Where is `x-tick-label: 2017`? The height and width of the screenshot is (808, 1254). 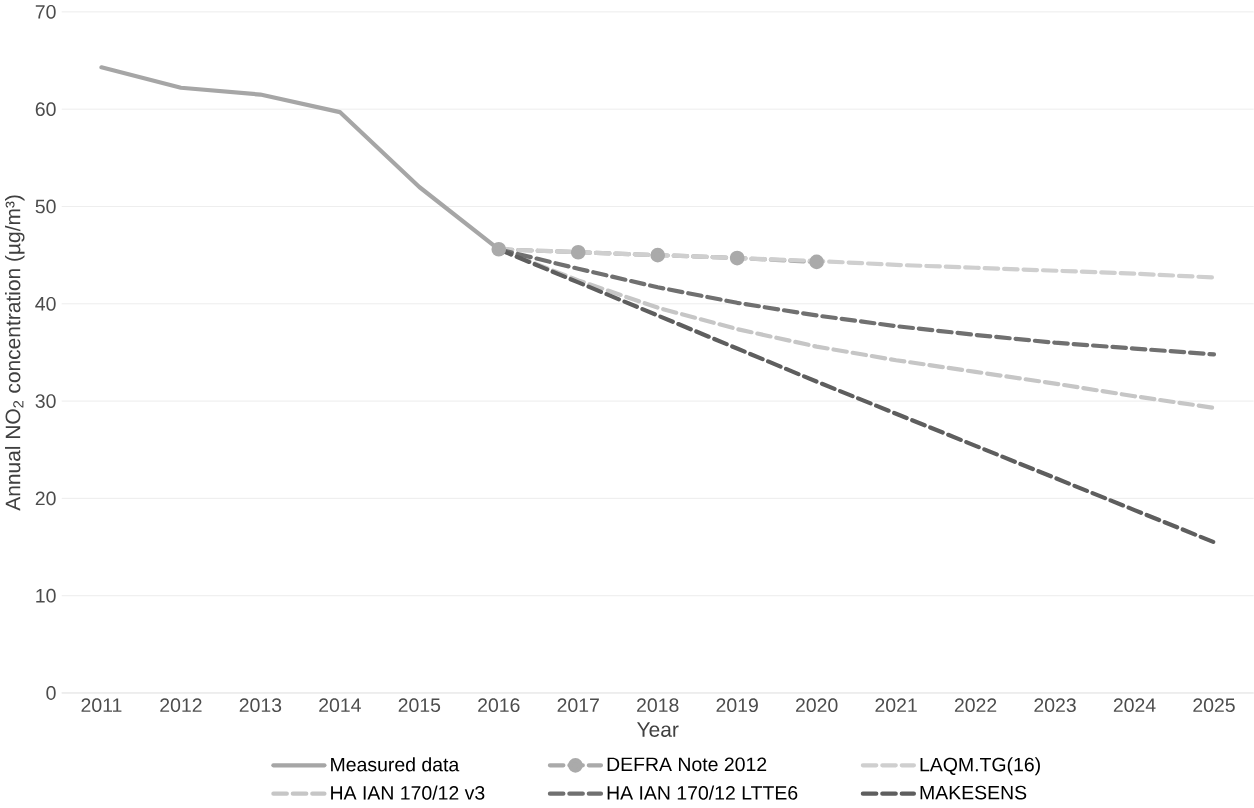 x-tick-label: 2017 is located at coordinates (578, 705).